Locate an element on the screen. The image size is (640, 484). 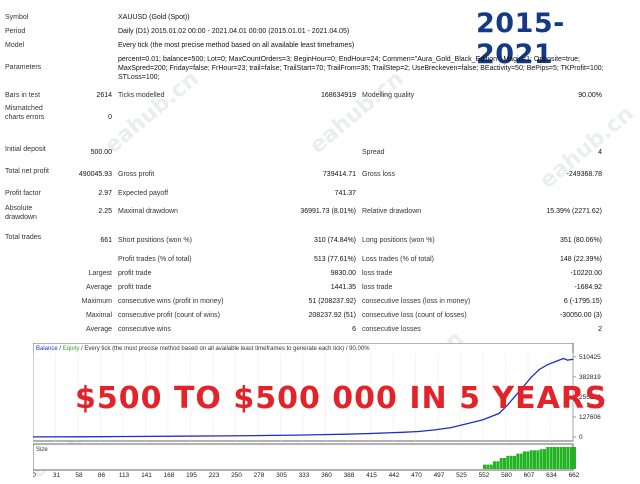
average-loss-value: -1684.92 is located at coordinates (588, 287).